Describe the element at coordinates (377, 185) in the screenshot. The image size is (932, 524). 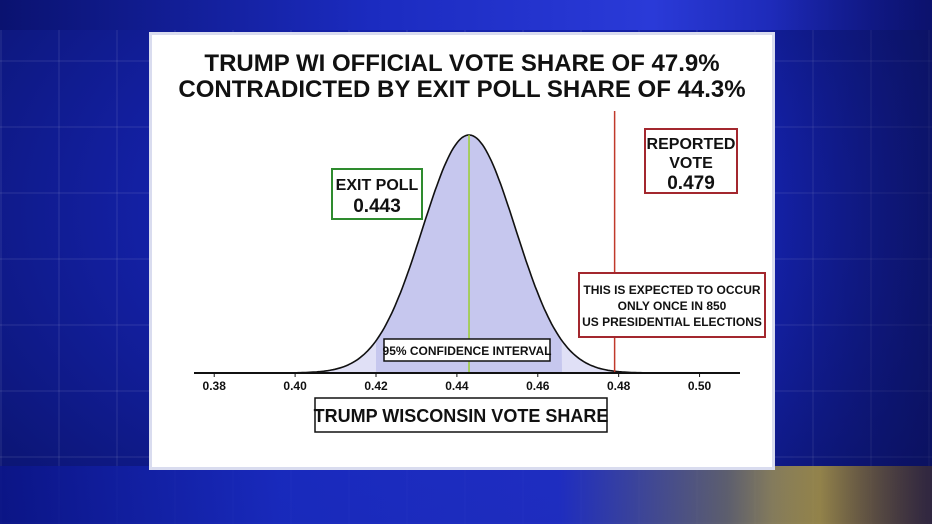
I see `exit-poll-label: EXIT POLL` at that location.